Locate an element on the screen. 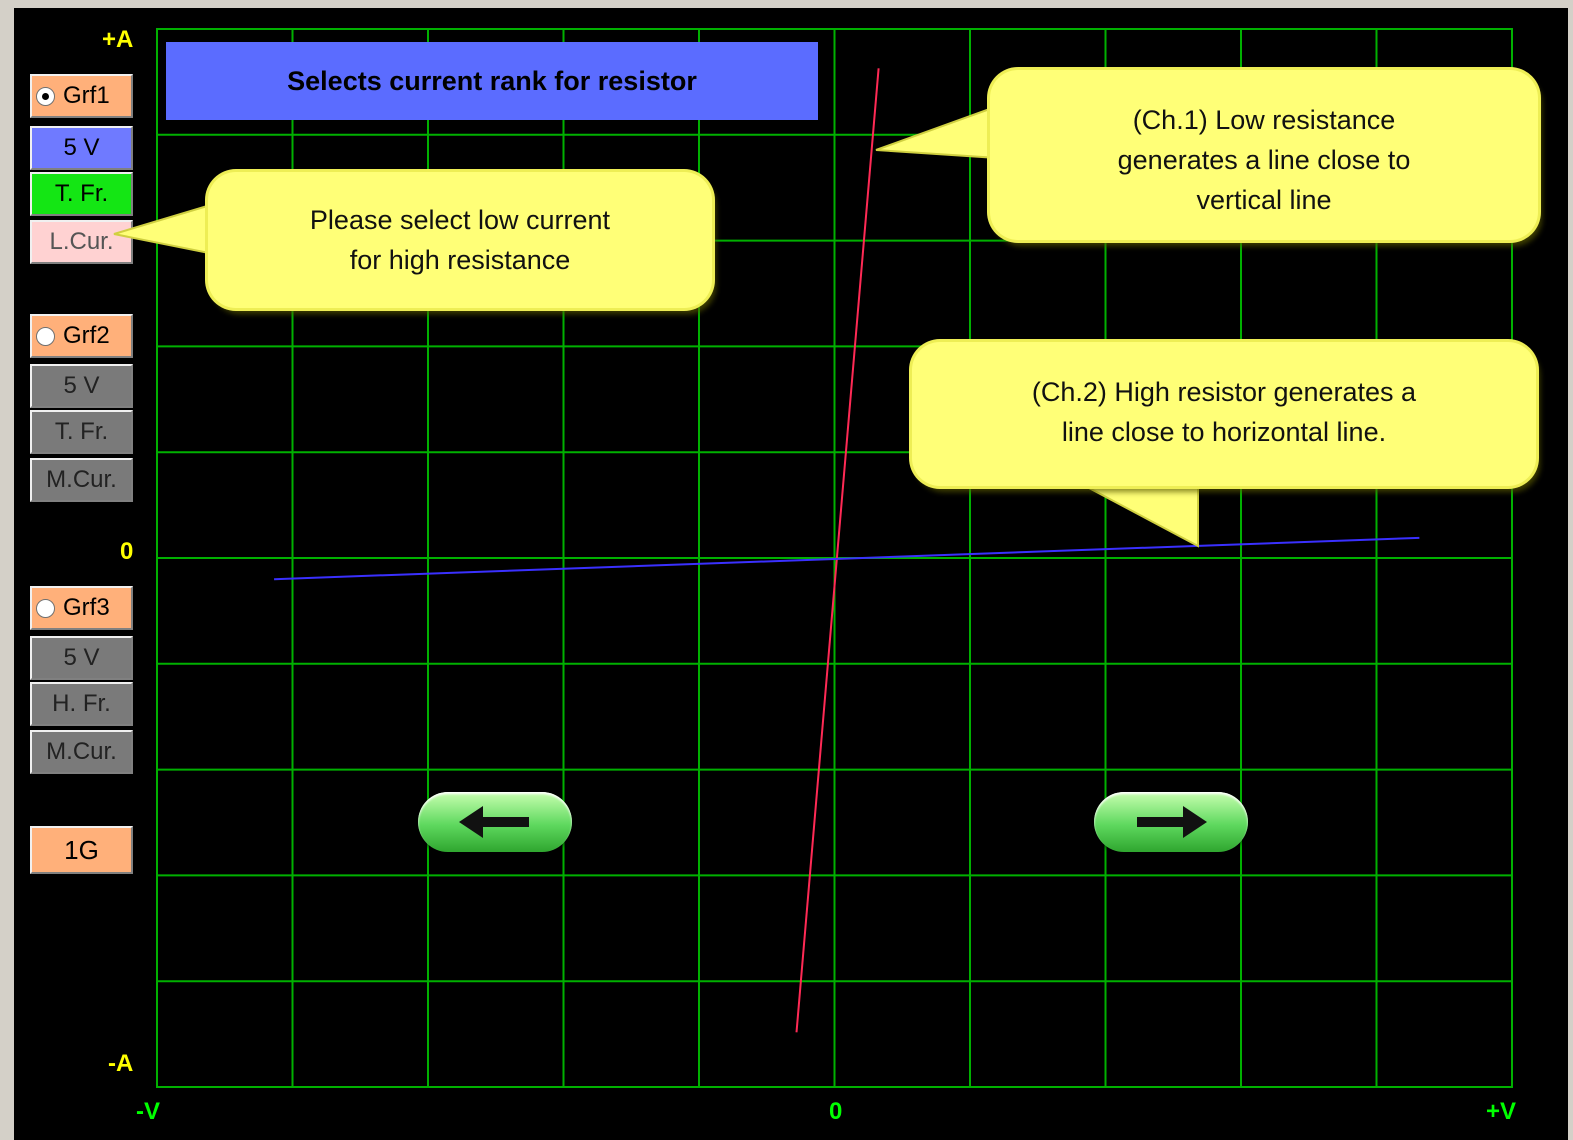 The height and width of the screenshot is (1140, 1573). grf2-frequency-button: T. Fr. is located at coordinates (81, 432).